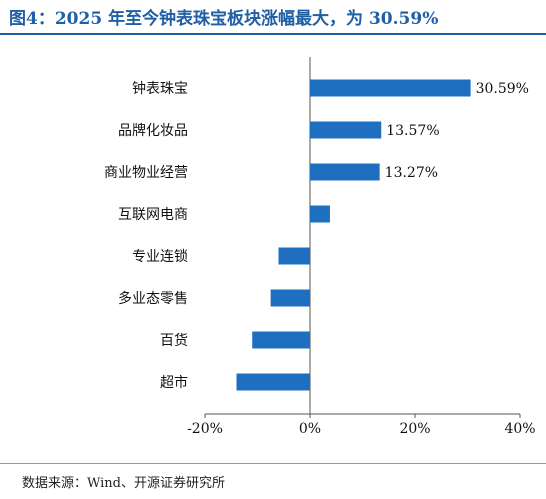  What do you see at coordinates (205, 429) in the screenshot?
I see `x-tick-label: -20%` at bounding box center [205, 429].